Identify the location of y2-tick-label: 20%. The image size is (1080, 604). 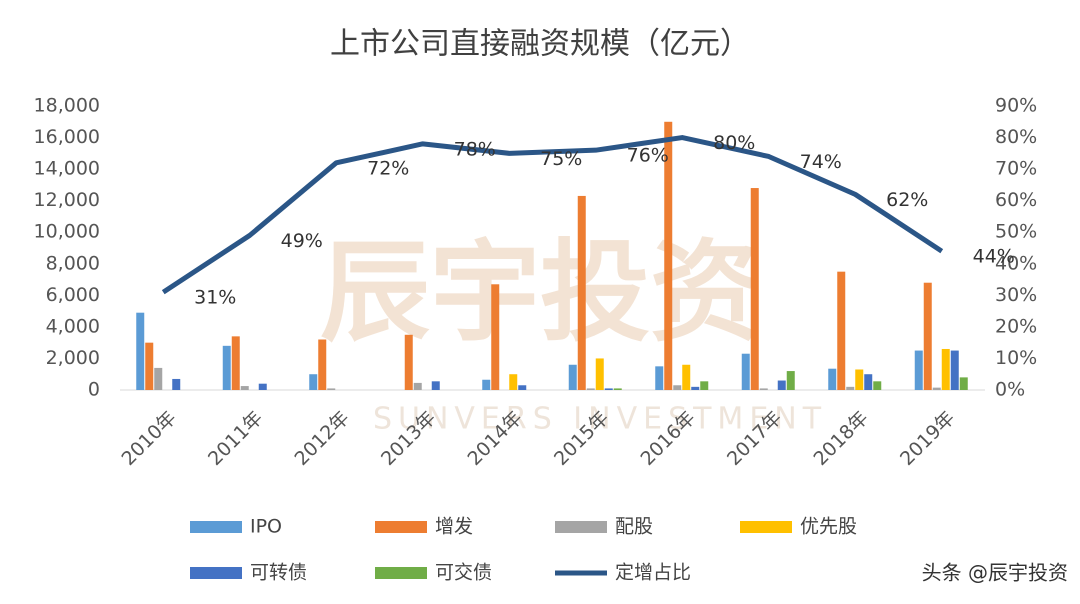
(1016, 326).